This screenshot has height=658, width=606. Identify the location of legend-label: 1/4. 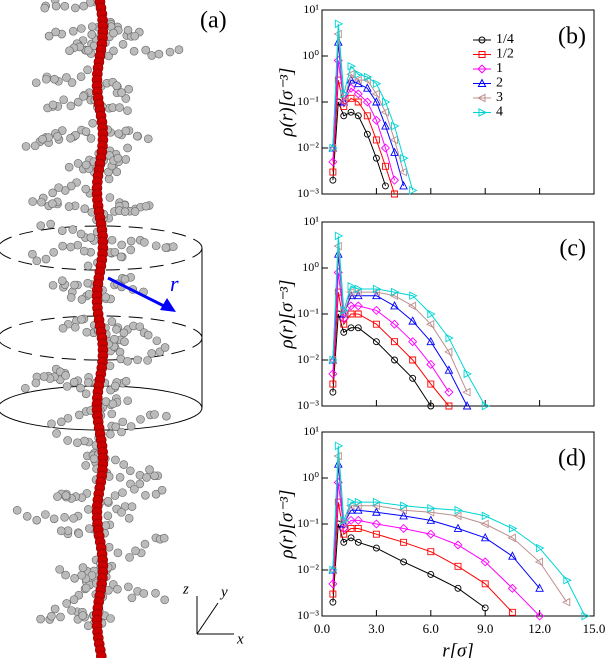
(505, 39).